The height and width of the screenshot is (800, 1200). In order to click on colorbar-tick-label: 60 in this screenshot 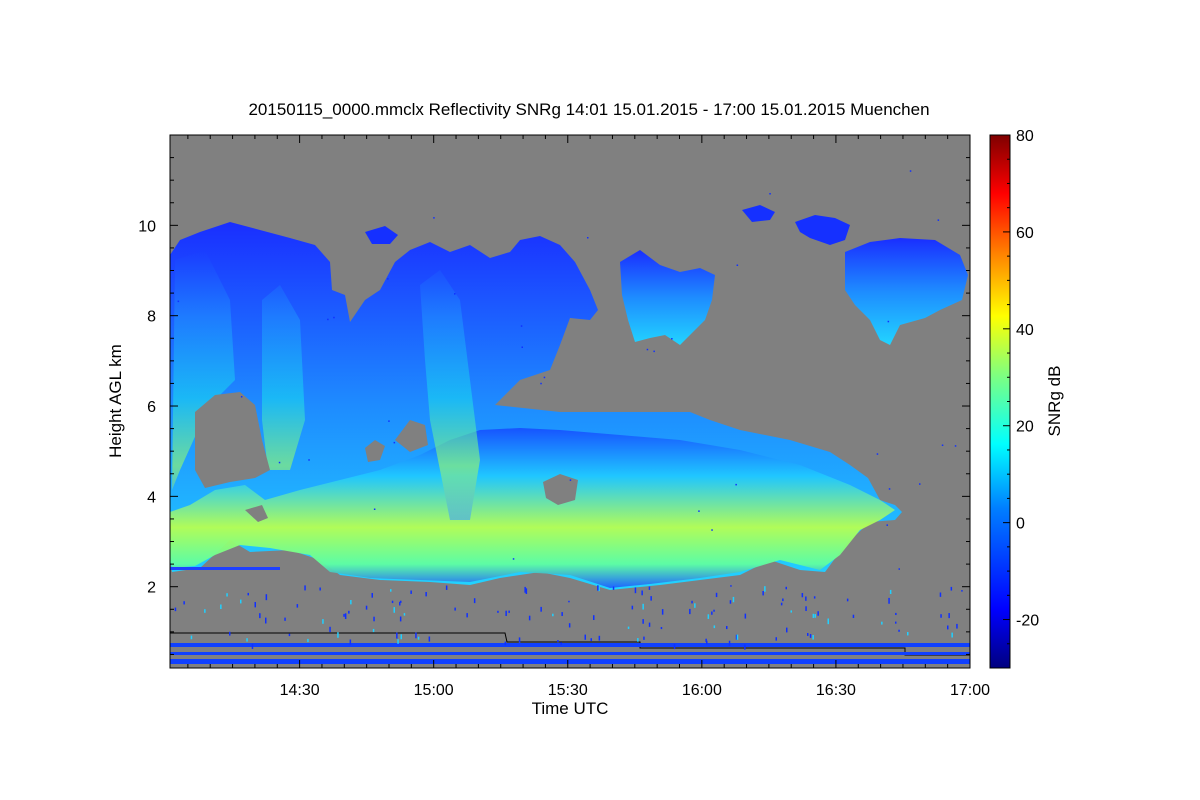, I will do `click(1025, 233)`.